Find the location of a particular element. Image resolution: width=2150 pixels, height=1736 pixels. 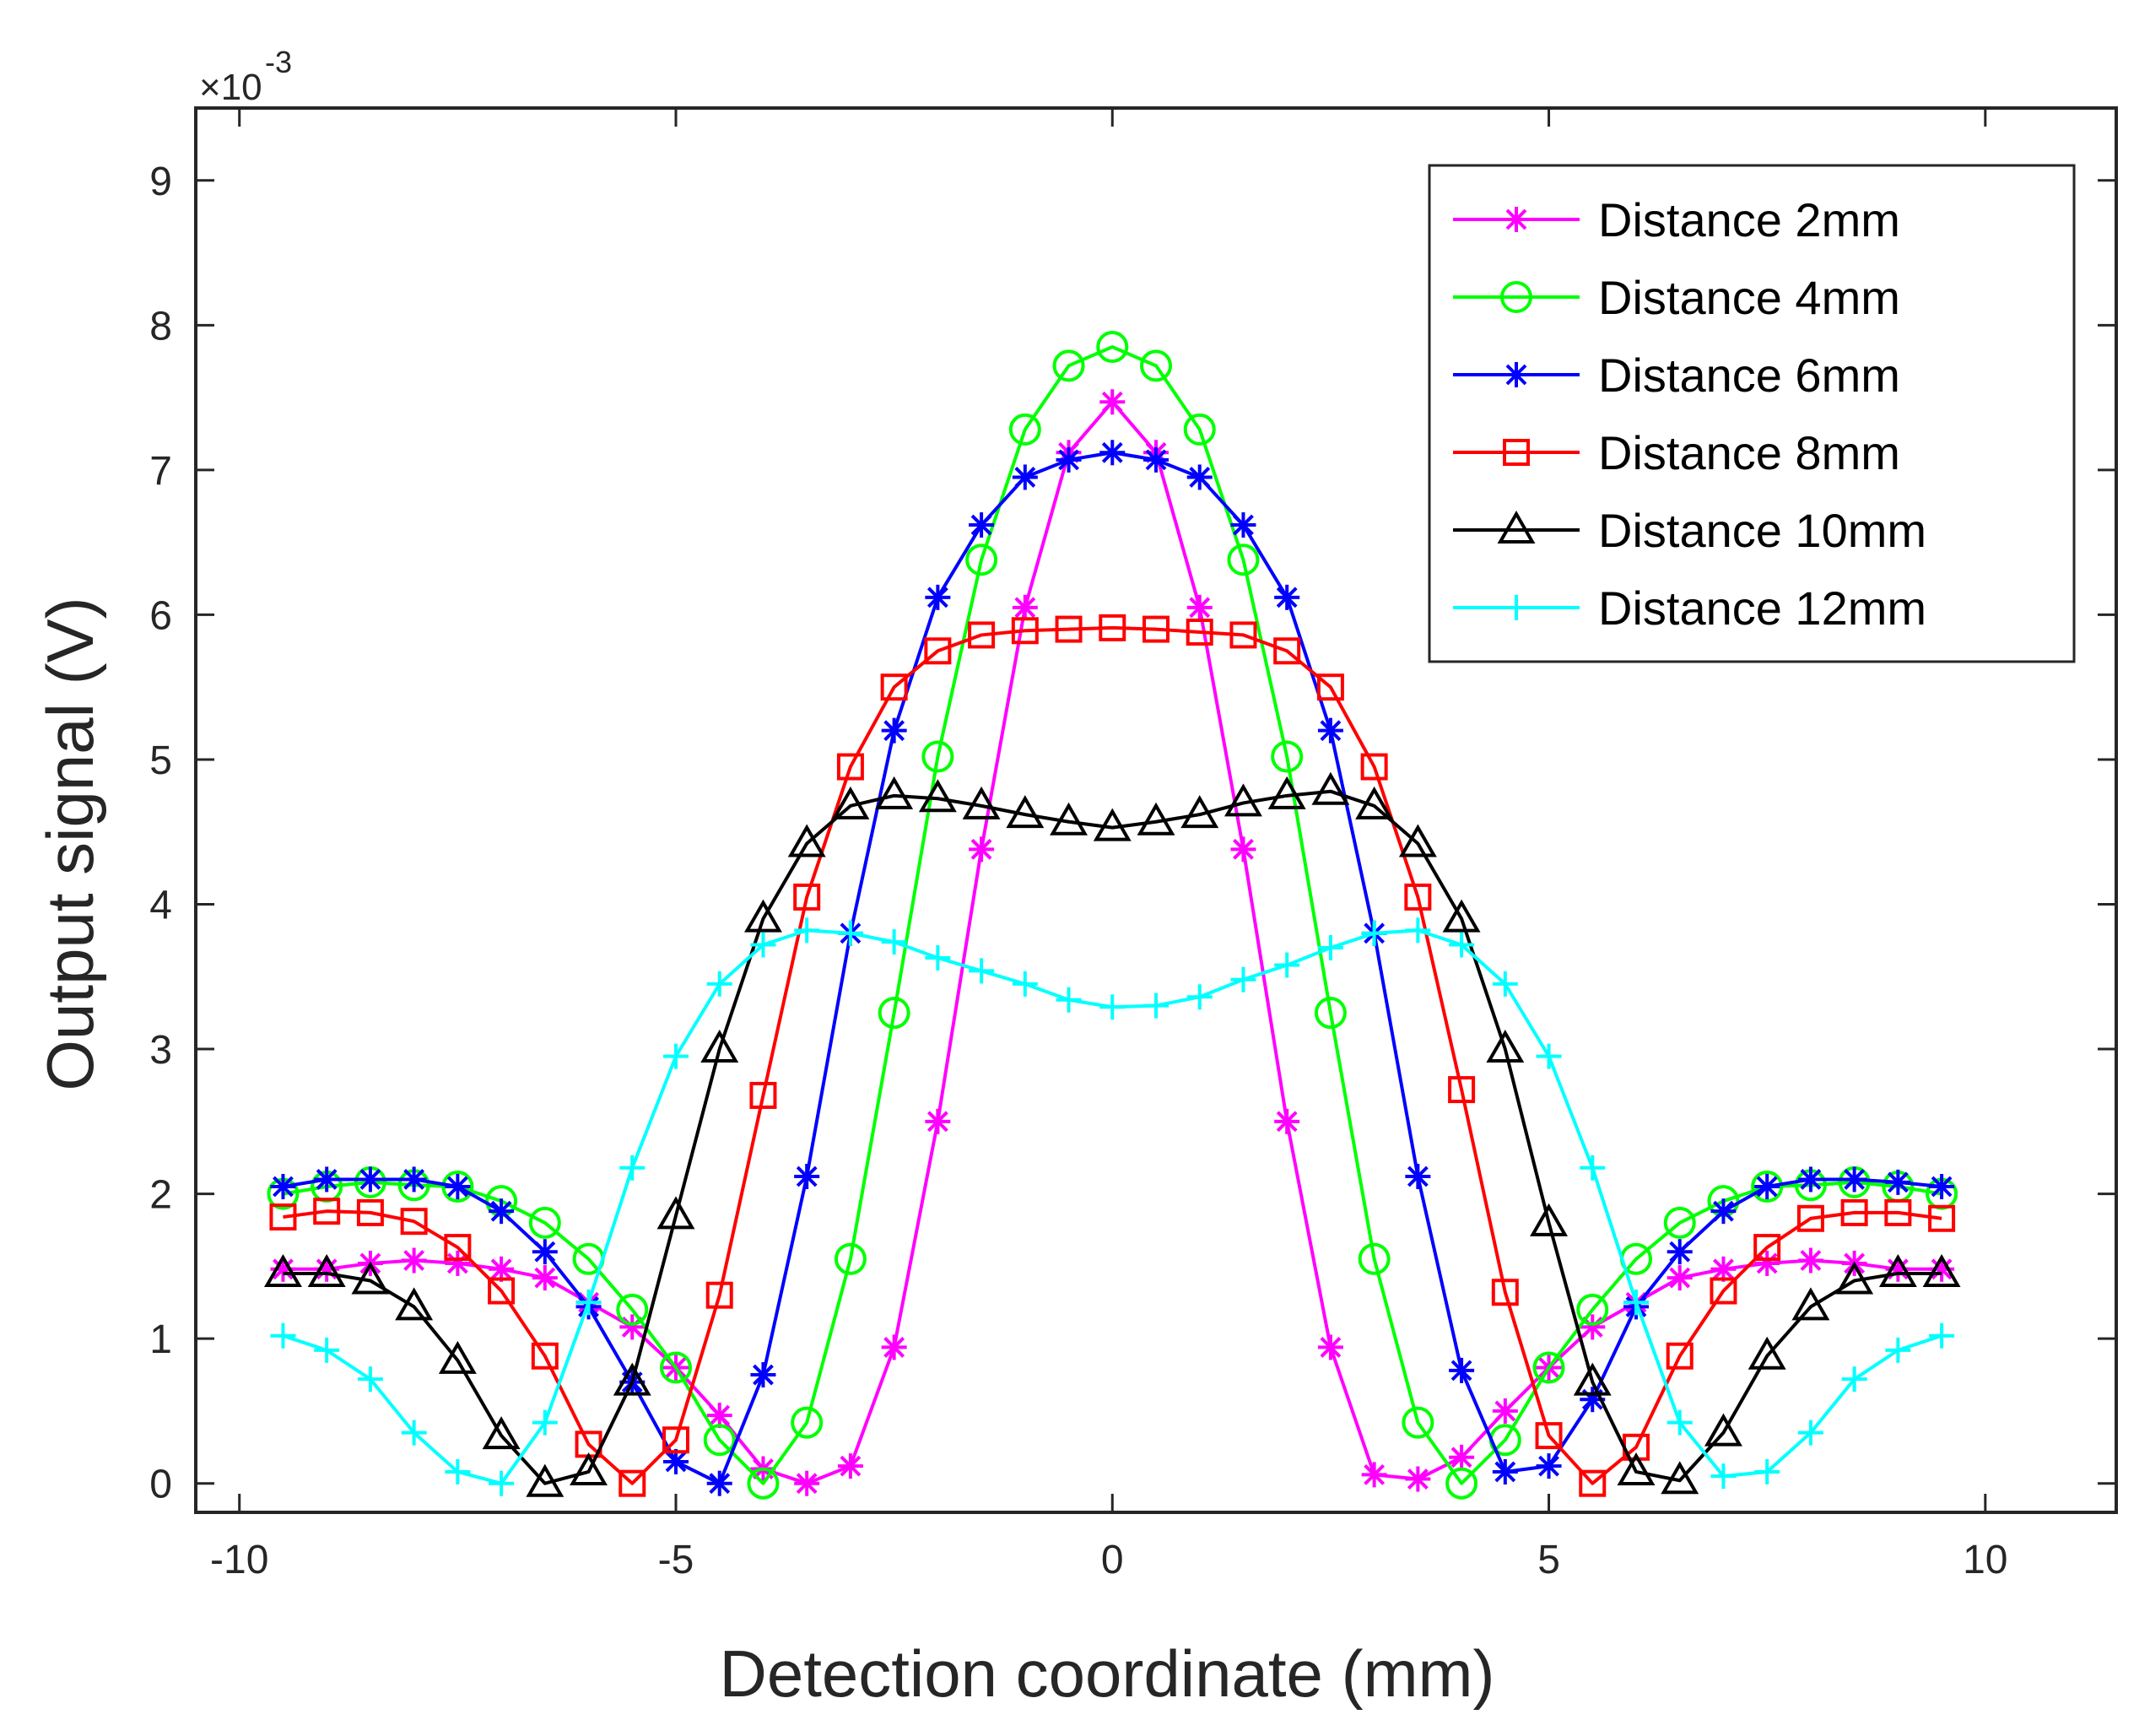

legend-item: Distance 4mm is located at coordinates (1676, 297).